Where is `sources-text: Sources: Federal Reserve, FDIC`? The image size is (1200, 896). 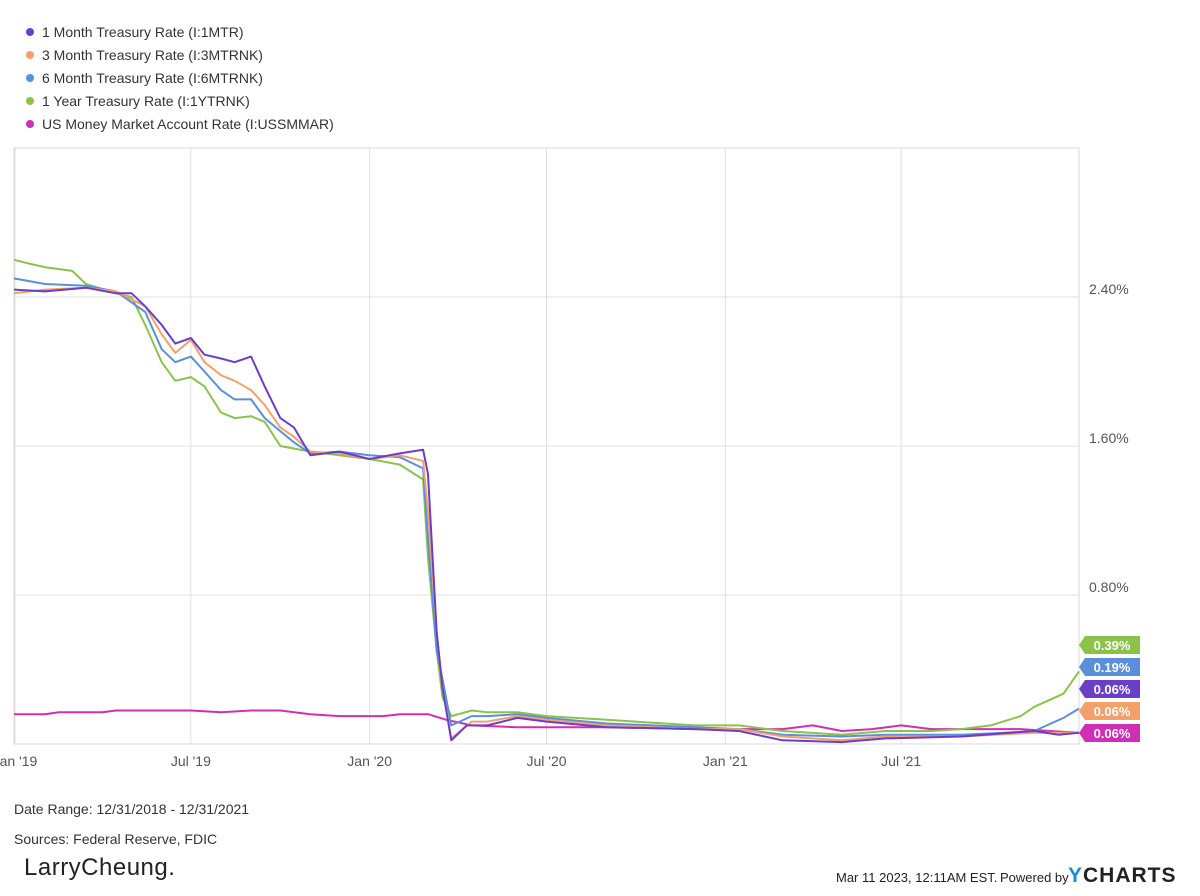 sources-text: Sources: Federal Reserve, FDIC is located at coordinates (116, 839).